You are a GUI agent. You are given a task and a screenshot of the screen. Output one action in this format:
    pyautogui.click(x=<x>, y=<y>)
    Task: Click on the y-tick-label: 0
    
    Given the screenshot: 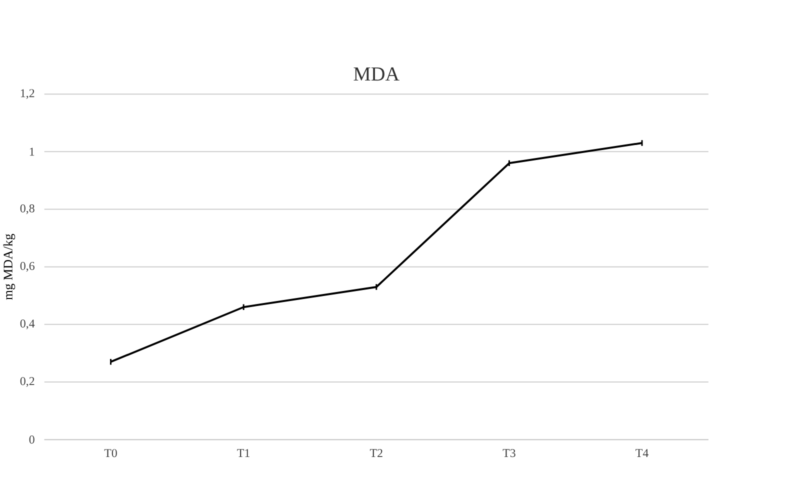 What is the action you would take?
    pyautogui.click(x=31, y=440)
    